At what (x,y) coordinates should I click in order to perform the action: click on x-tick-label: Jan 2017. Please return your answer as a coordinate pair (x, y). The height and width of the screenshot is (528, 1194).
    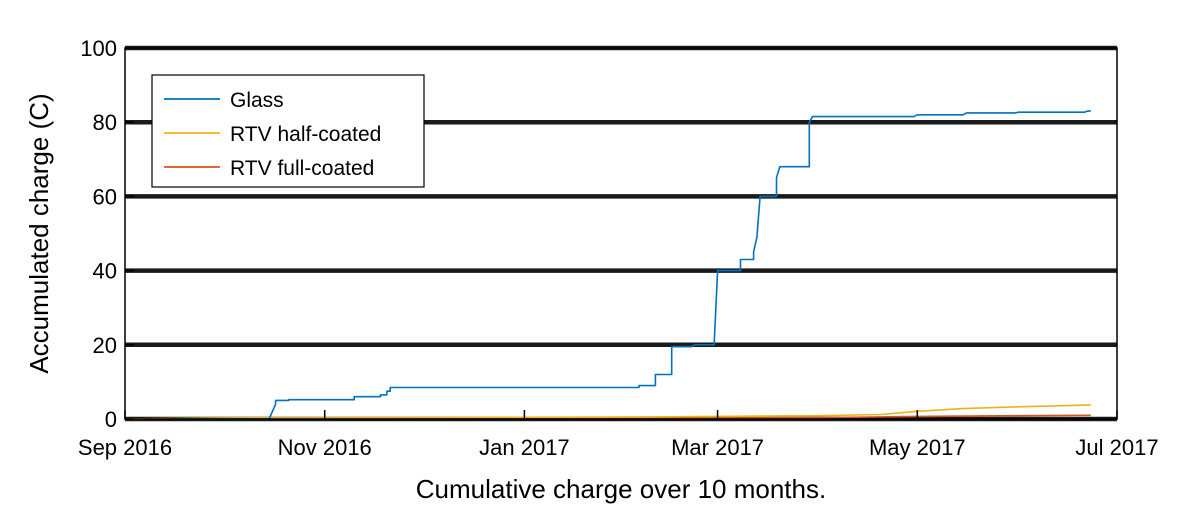
    Looking at the image, I should click on (524, 447).